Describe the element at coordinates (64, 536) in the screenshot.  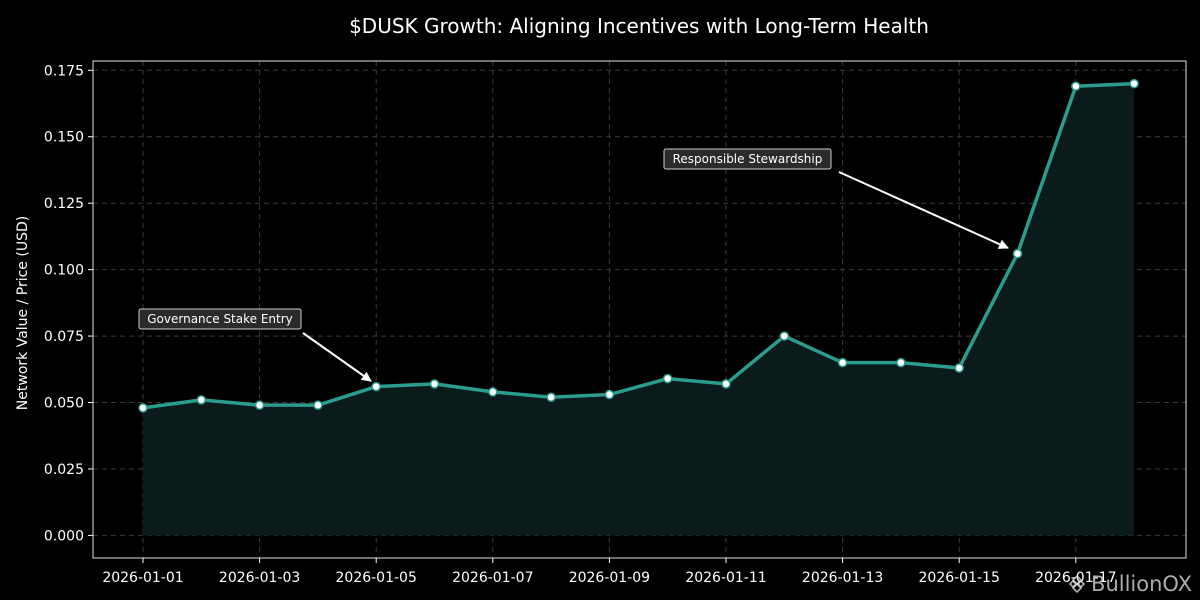
I see `y-tick-label: 0.000` at that location.